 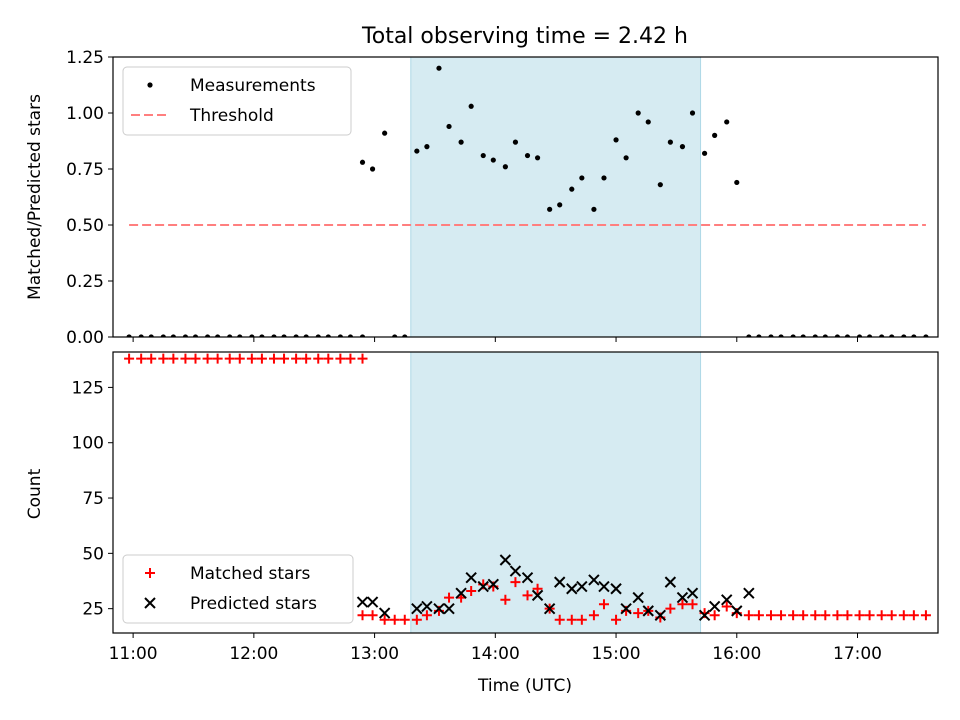 I want to click on threshold-legend-label: Threshold, so click(x=231, y=116).